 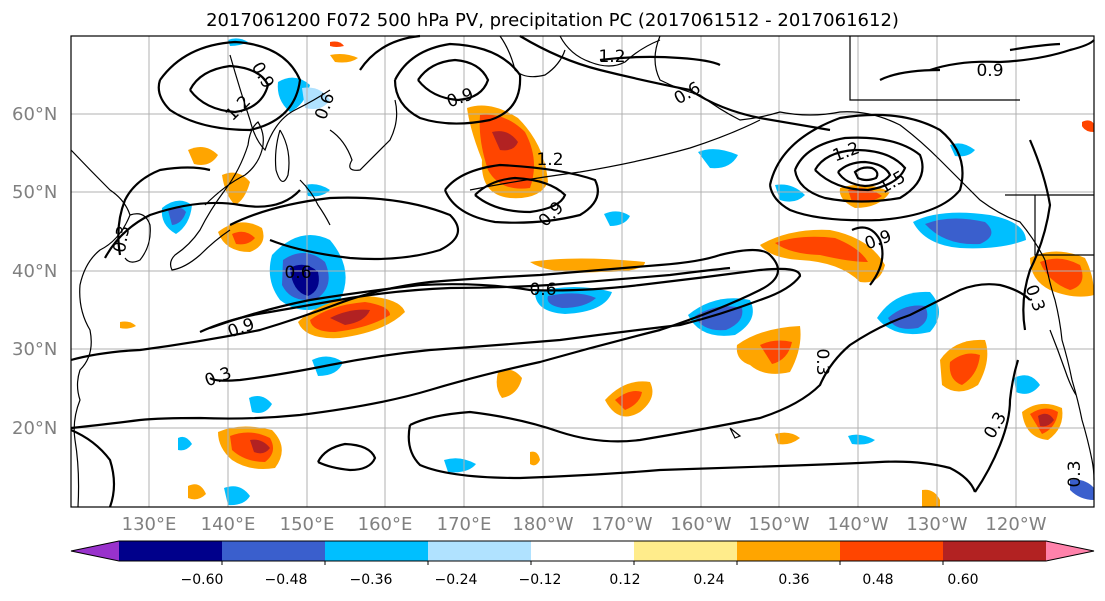 I want to click on pv-contour-1.2-low, so click(x=860, y=170).